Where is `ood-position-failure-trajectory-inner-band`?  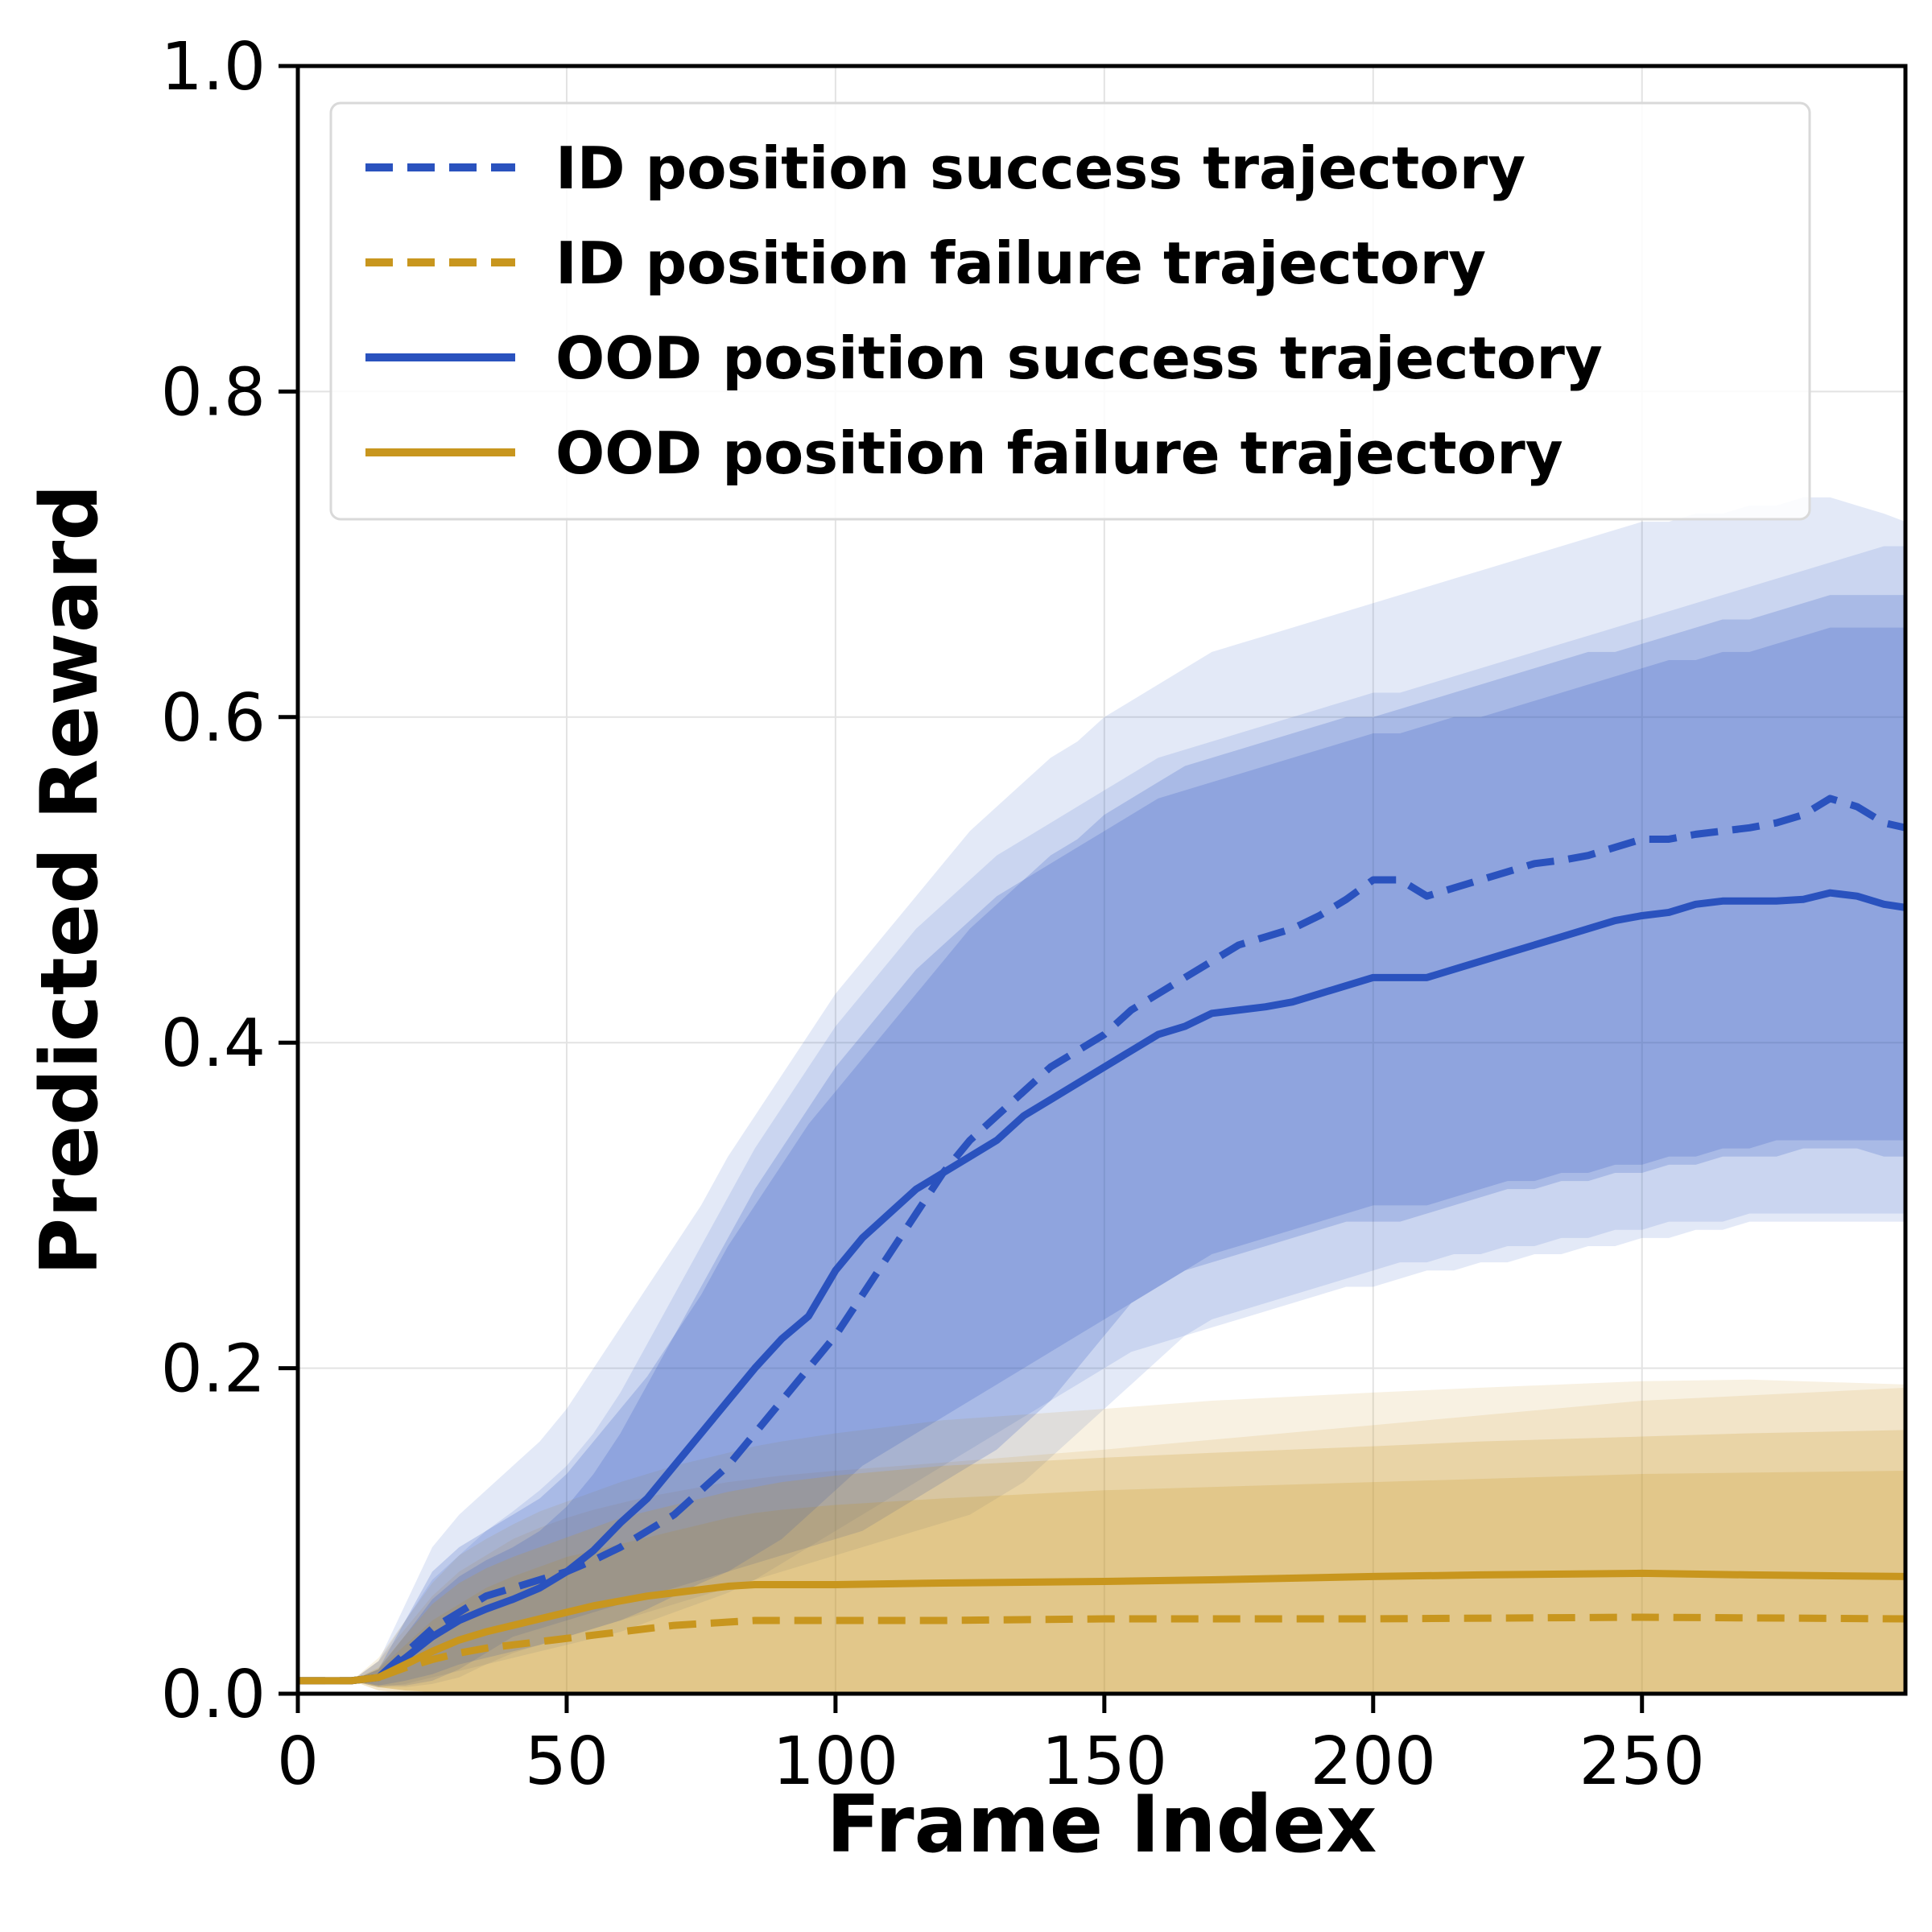
ood-position-failure-trajectory-inner-band is located at coordinates (1101, 1561).